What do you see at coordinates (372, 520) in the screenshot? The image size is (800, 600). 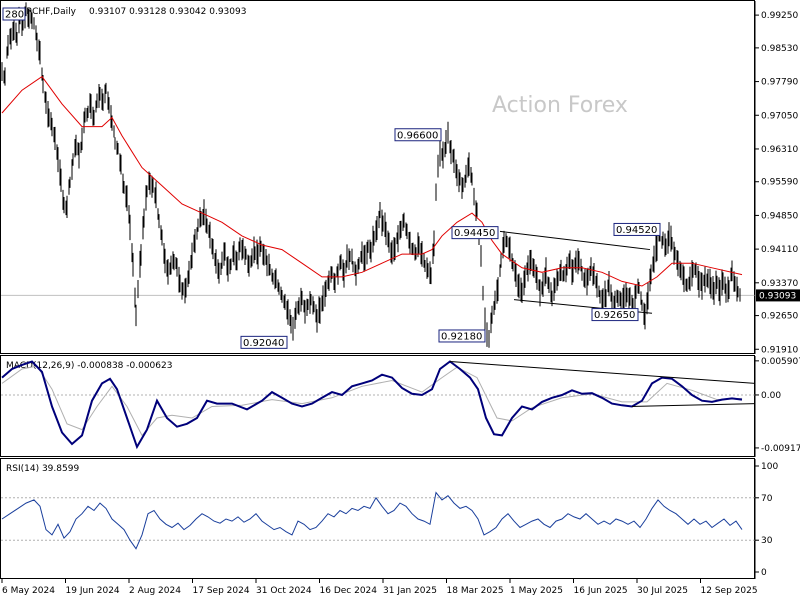 I see `rsi-line` at bounding box center [372, 520].